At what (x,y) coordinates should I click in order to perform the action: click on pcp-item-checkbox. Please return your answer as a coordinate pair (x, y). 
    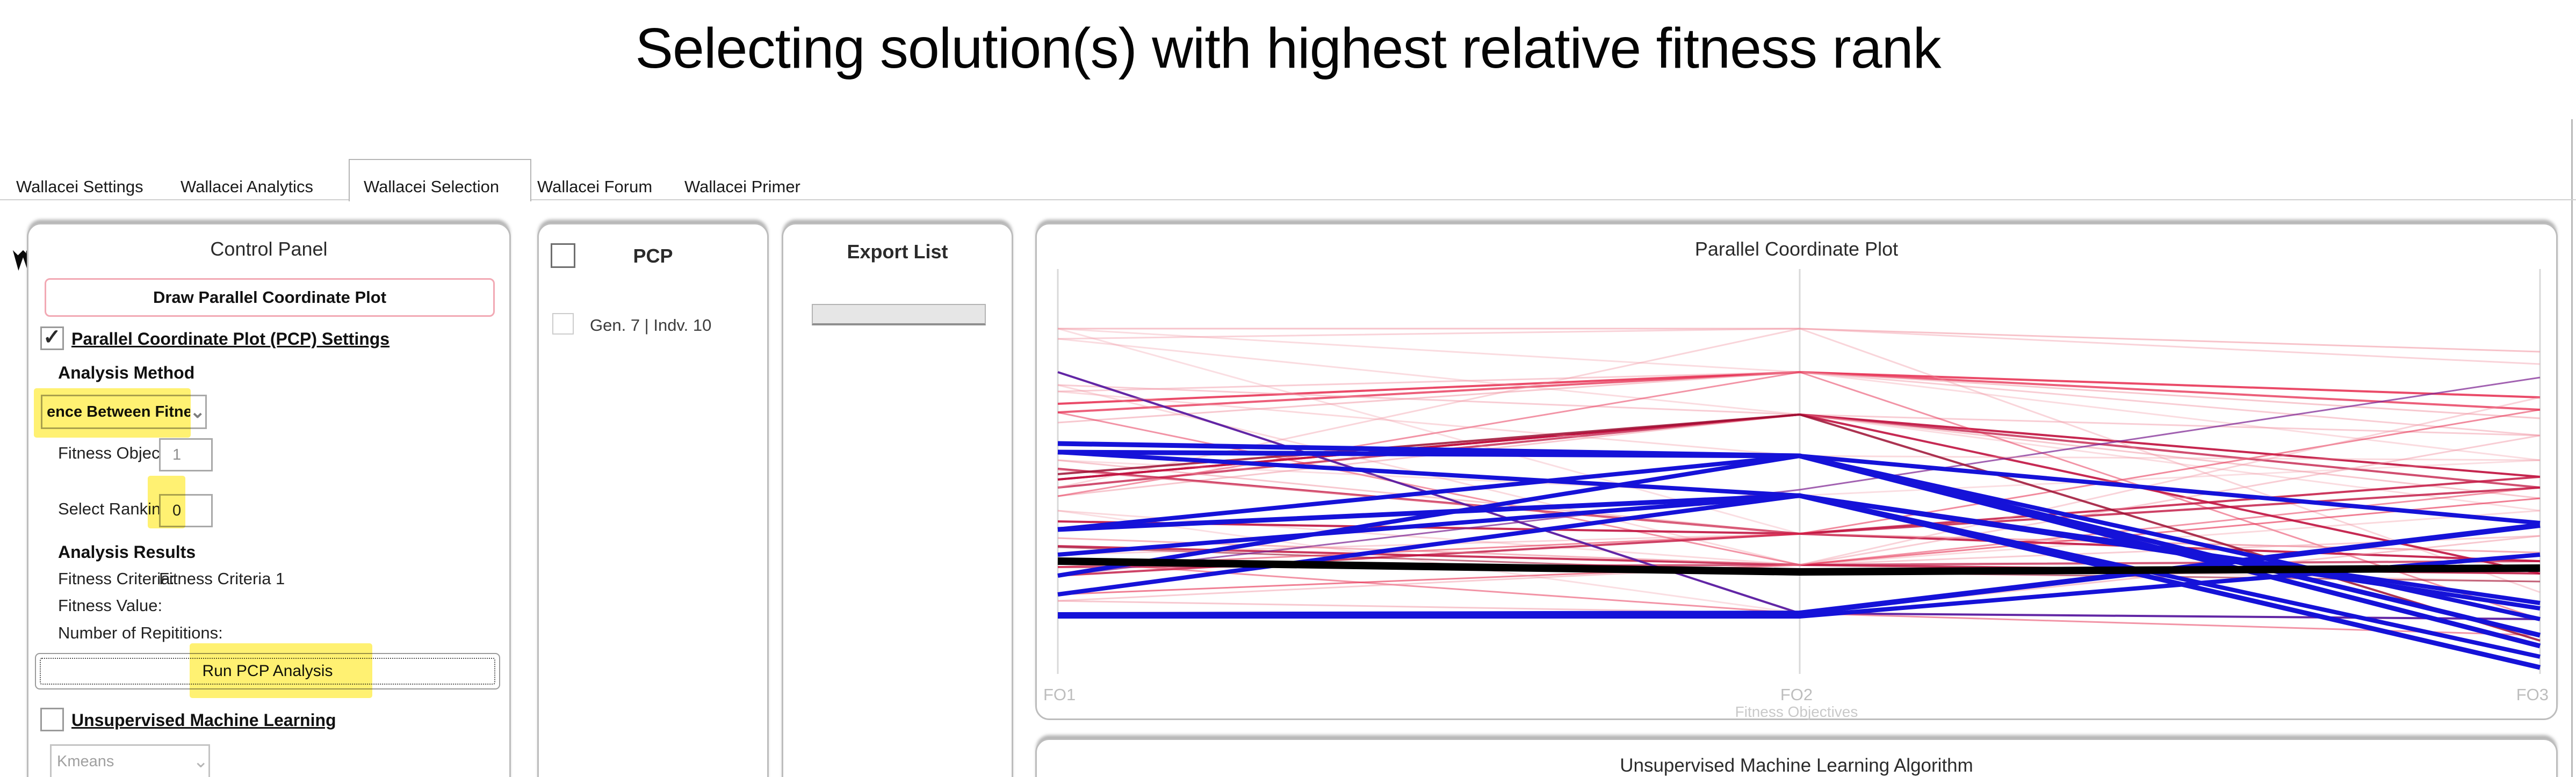
    Looking at the image, I should click on (563, 324).